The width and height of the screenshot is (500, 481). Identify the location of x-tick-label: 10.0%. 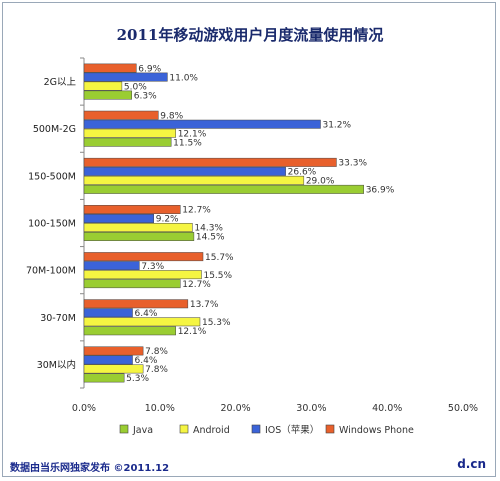
(160, 408).